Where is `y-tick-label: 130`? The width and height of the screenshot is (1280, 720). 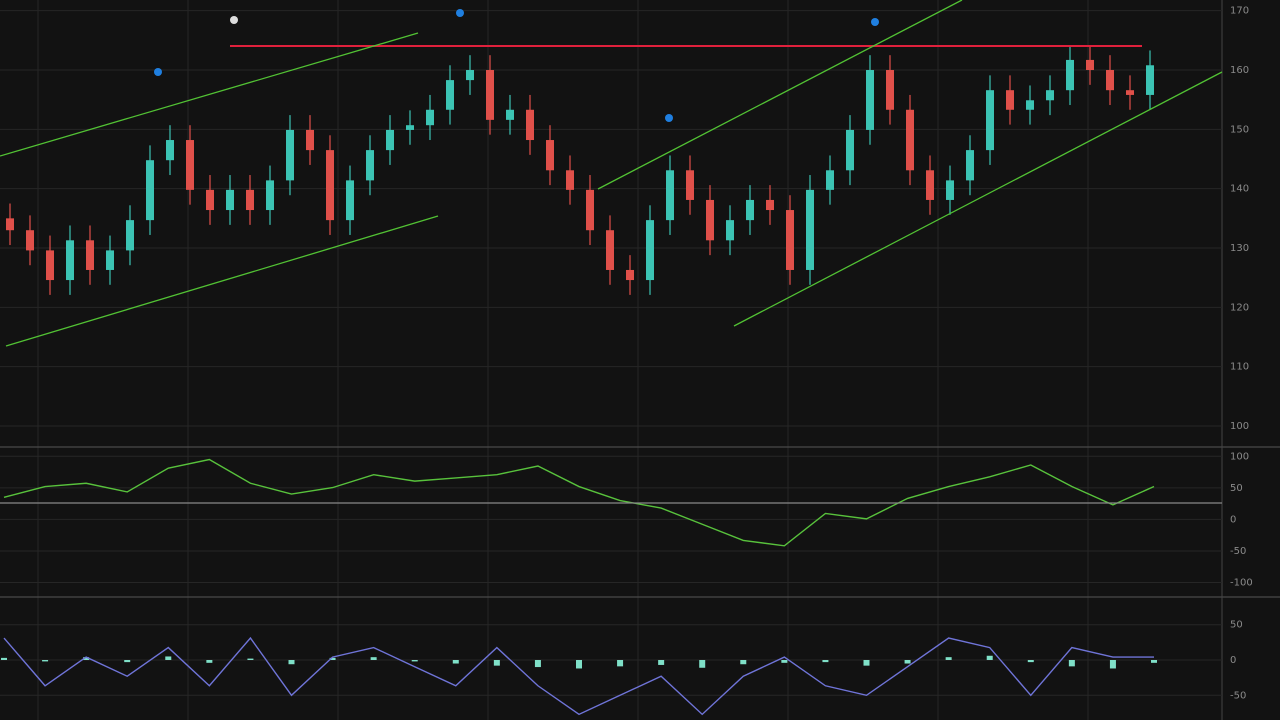
y-tick-label: 130 is located at coordinates (1239, 248).